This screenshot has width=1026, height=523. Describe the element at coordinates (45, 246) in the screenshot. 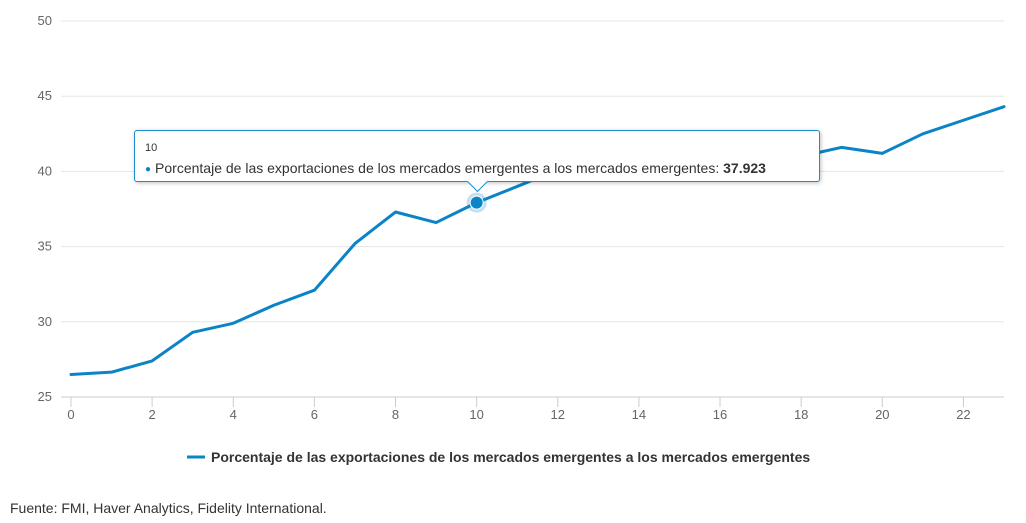

I see `y-tick-label: 35` at that location.